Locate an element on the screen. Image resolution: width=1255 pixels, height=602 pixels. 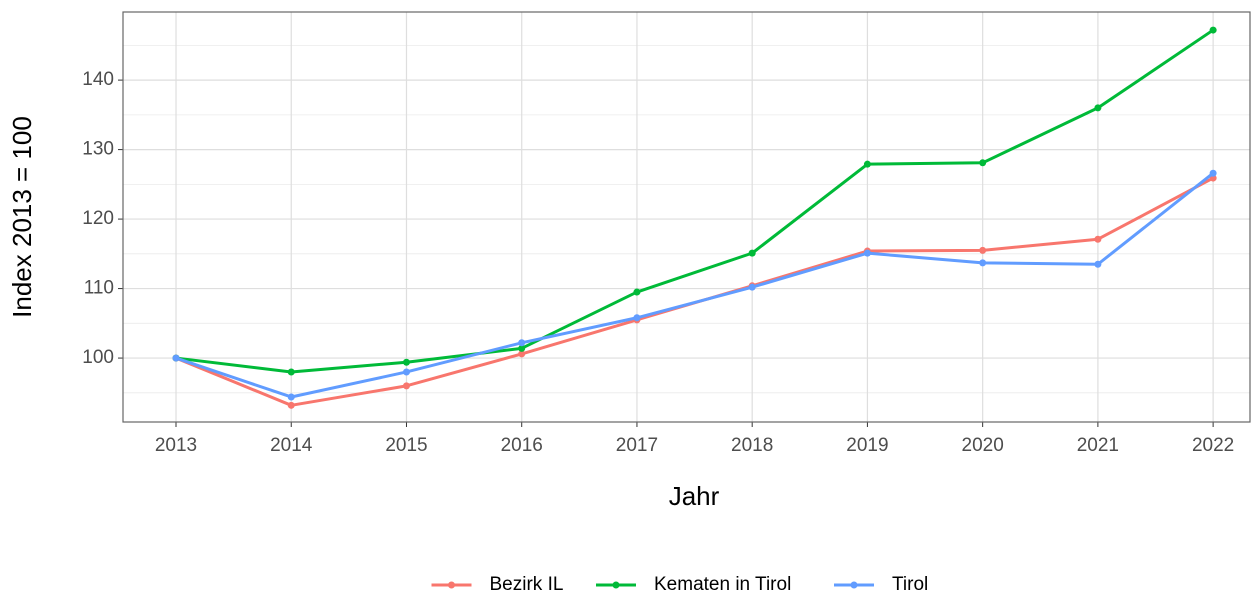
y-tick-label: 120 is located at coordinates (98, 218).